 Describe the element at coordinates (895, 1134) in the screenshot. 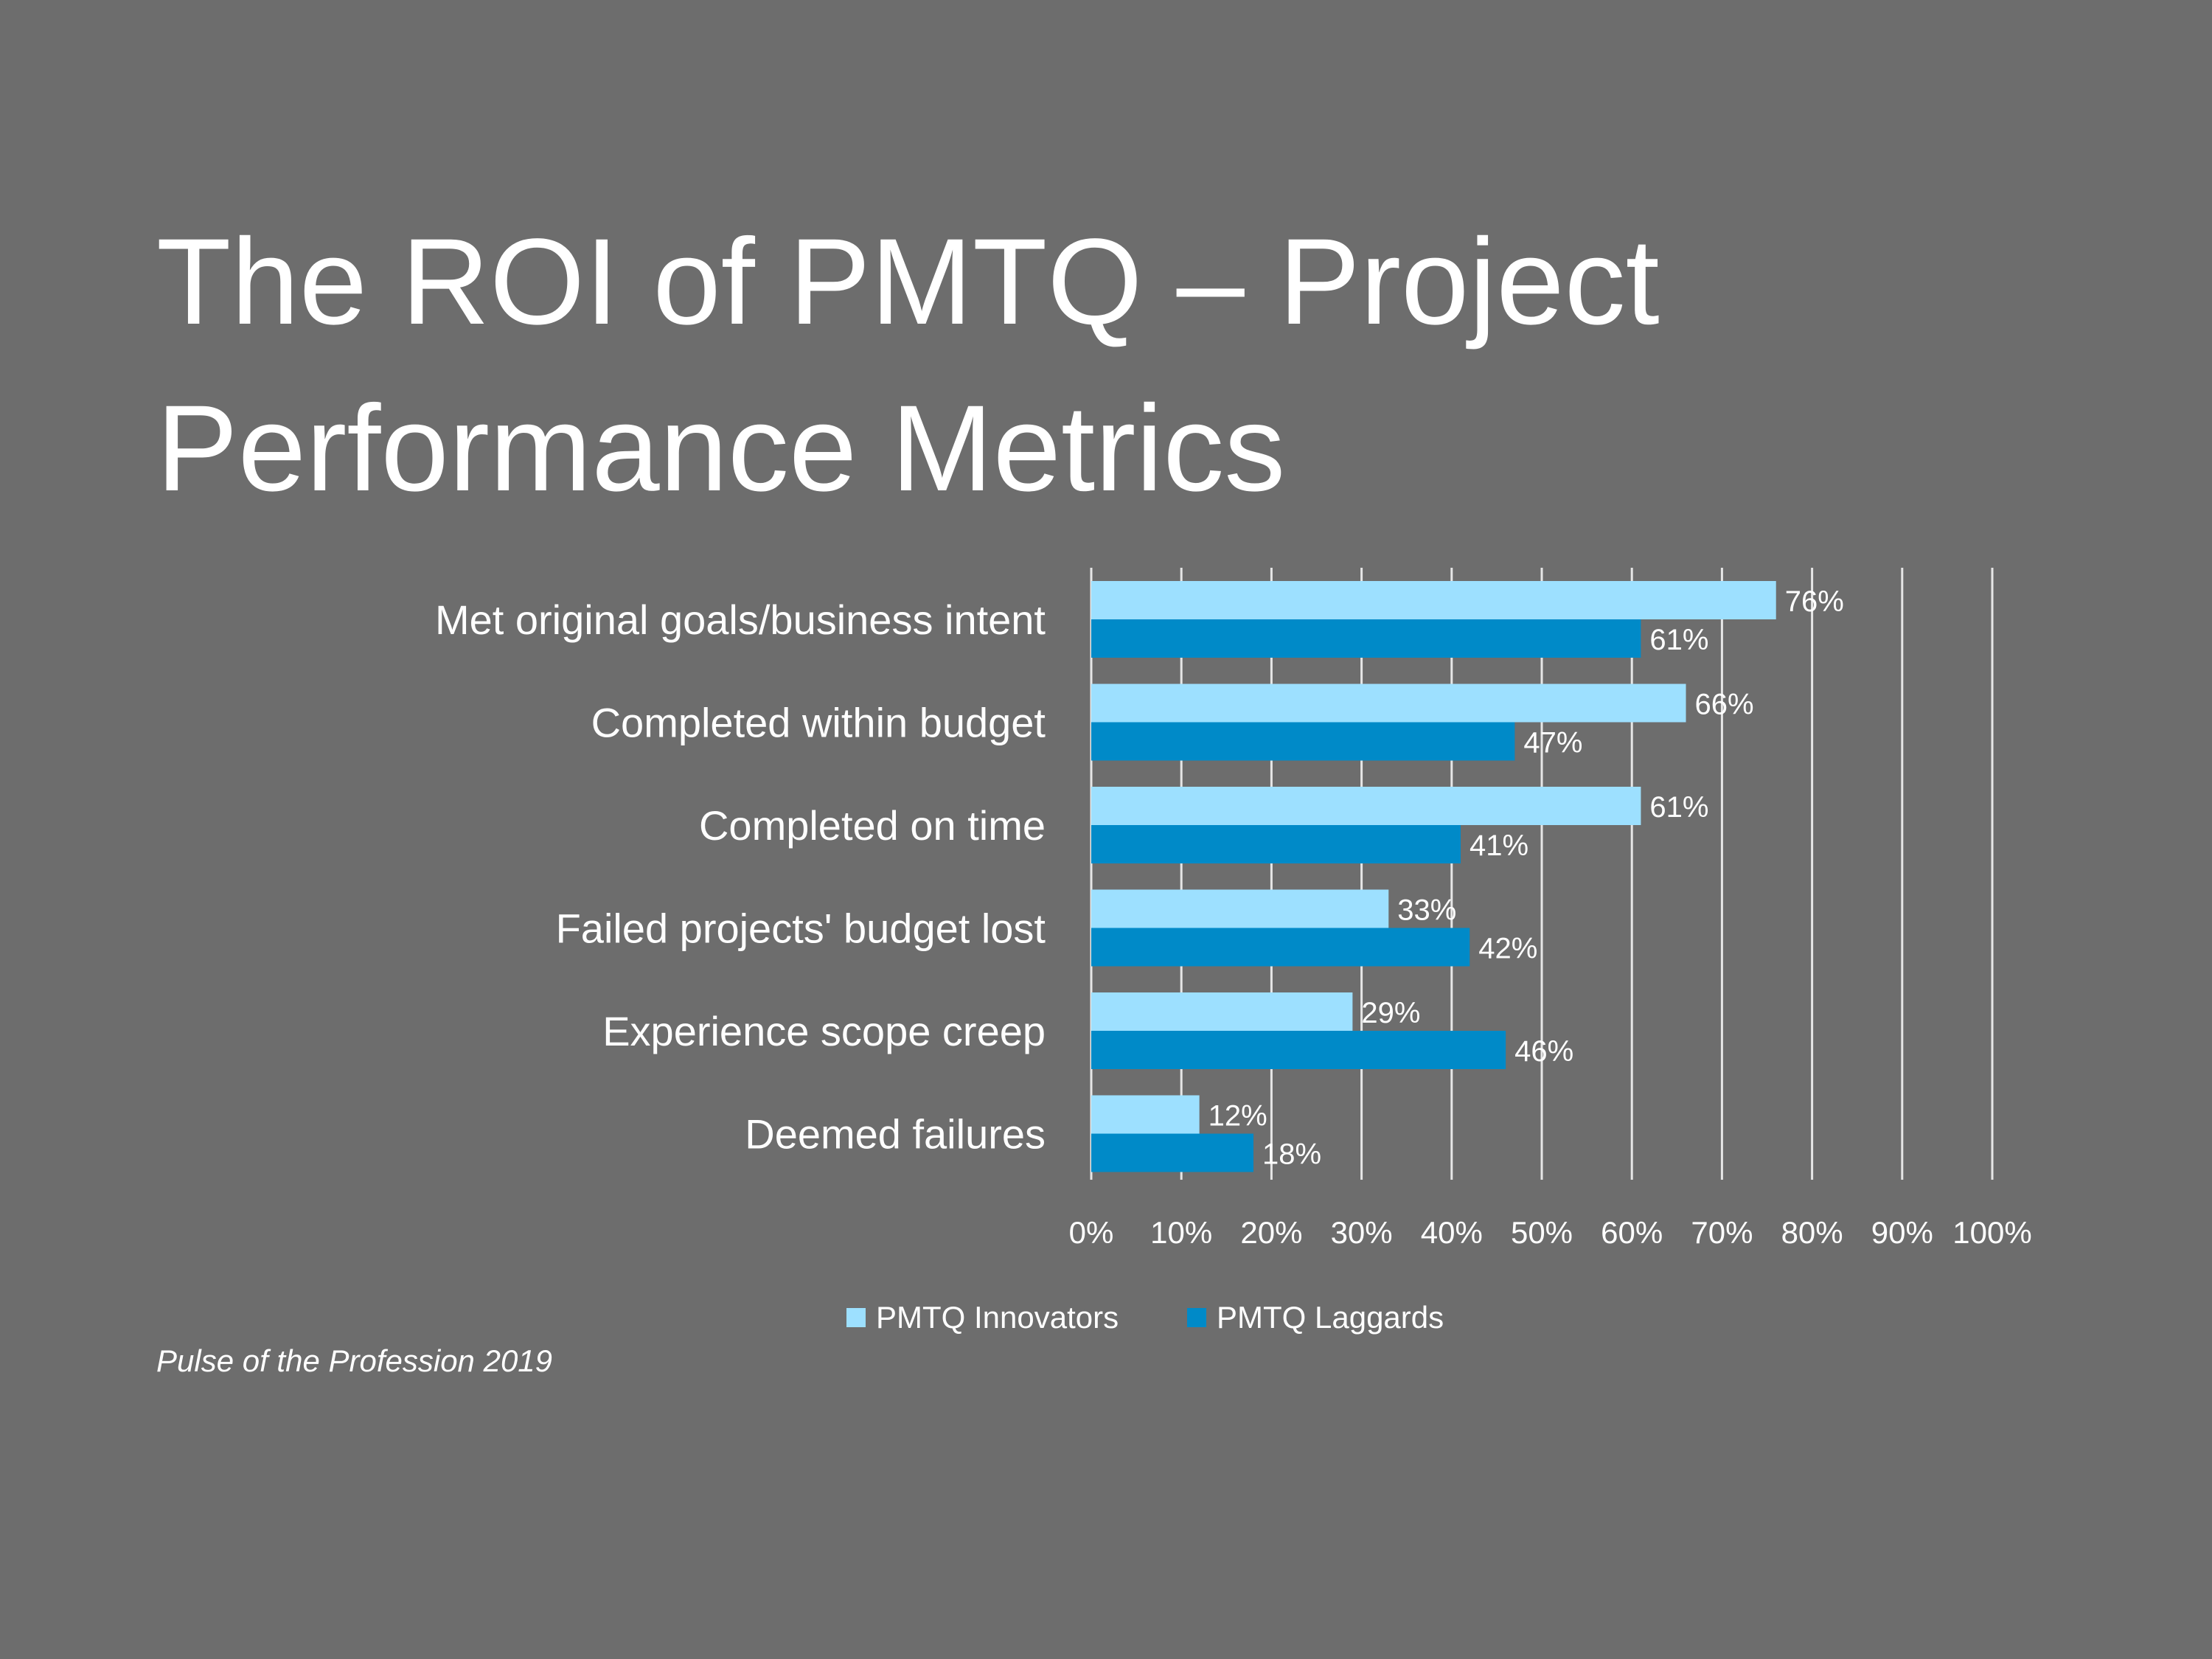

I see `category-label: Deemed failures` at that location.